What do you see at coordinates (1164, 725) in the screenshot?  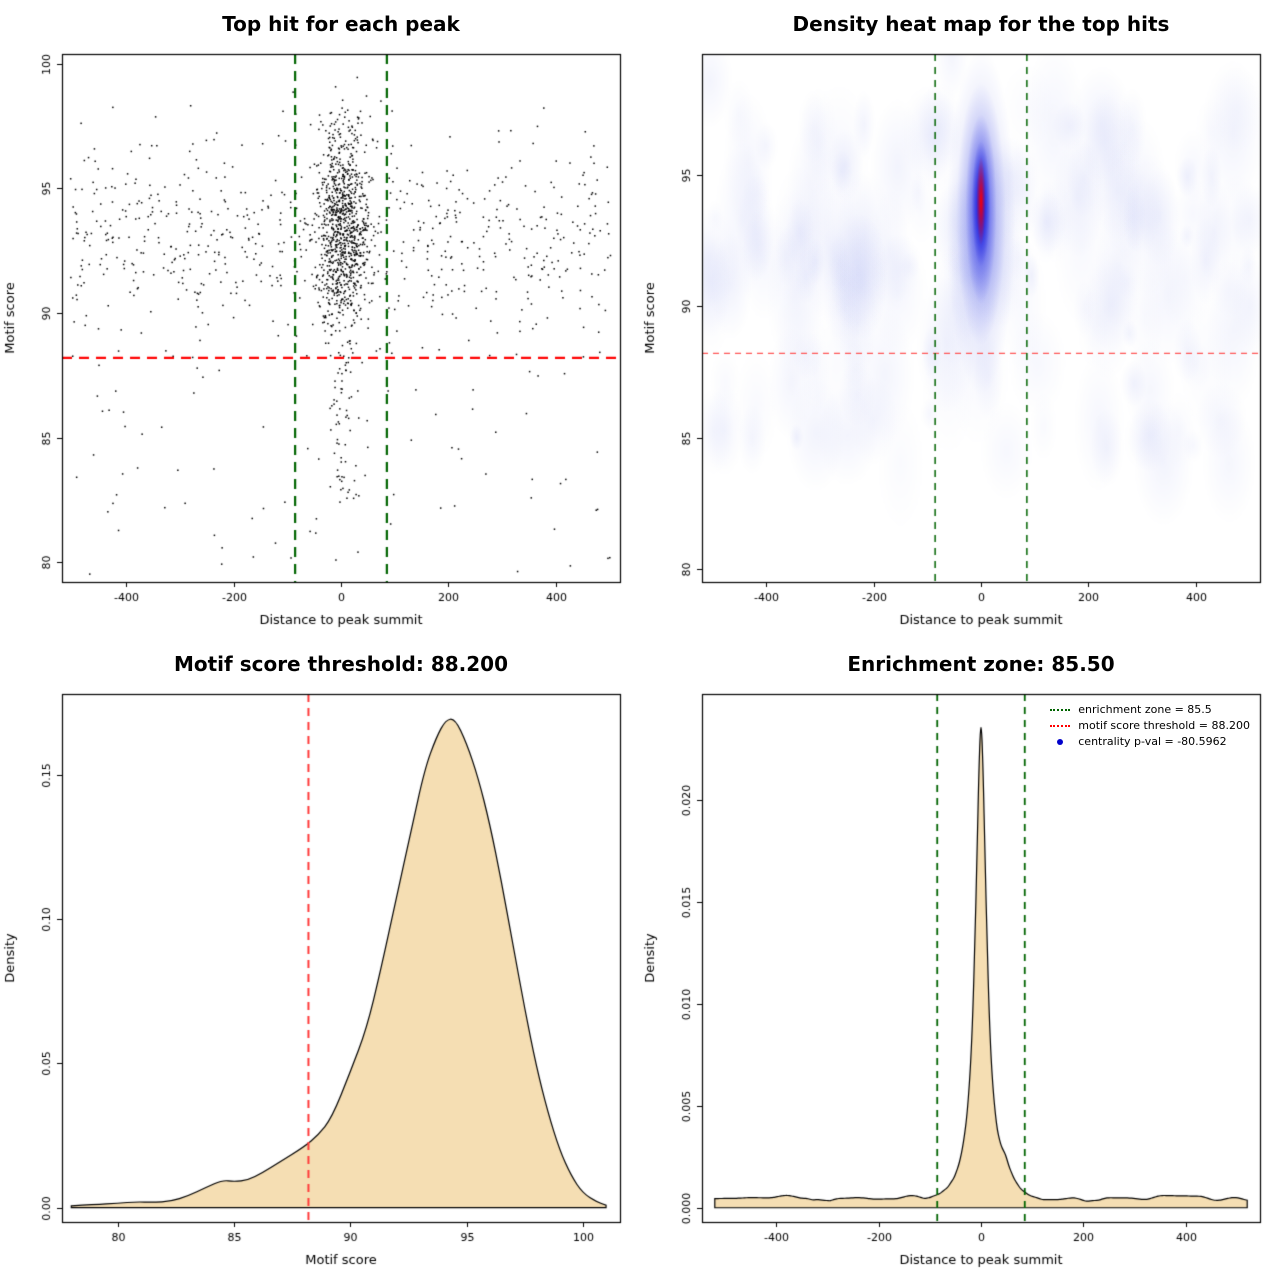 I see `legend-label: motif score threshold = 88.200` at bounding box center [1164, 725].